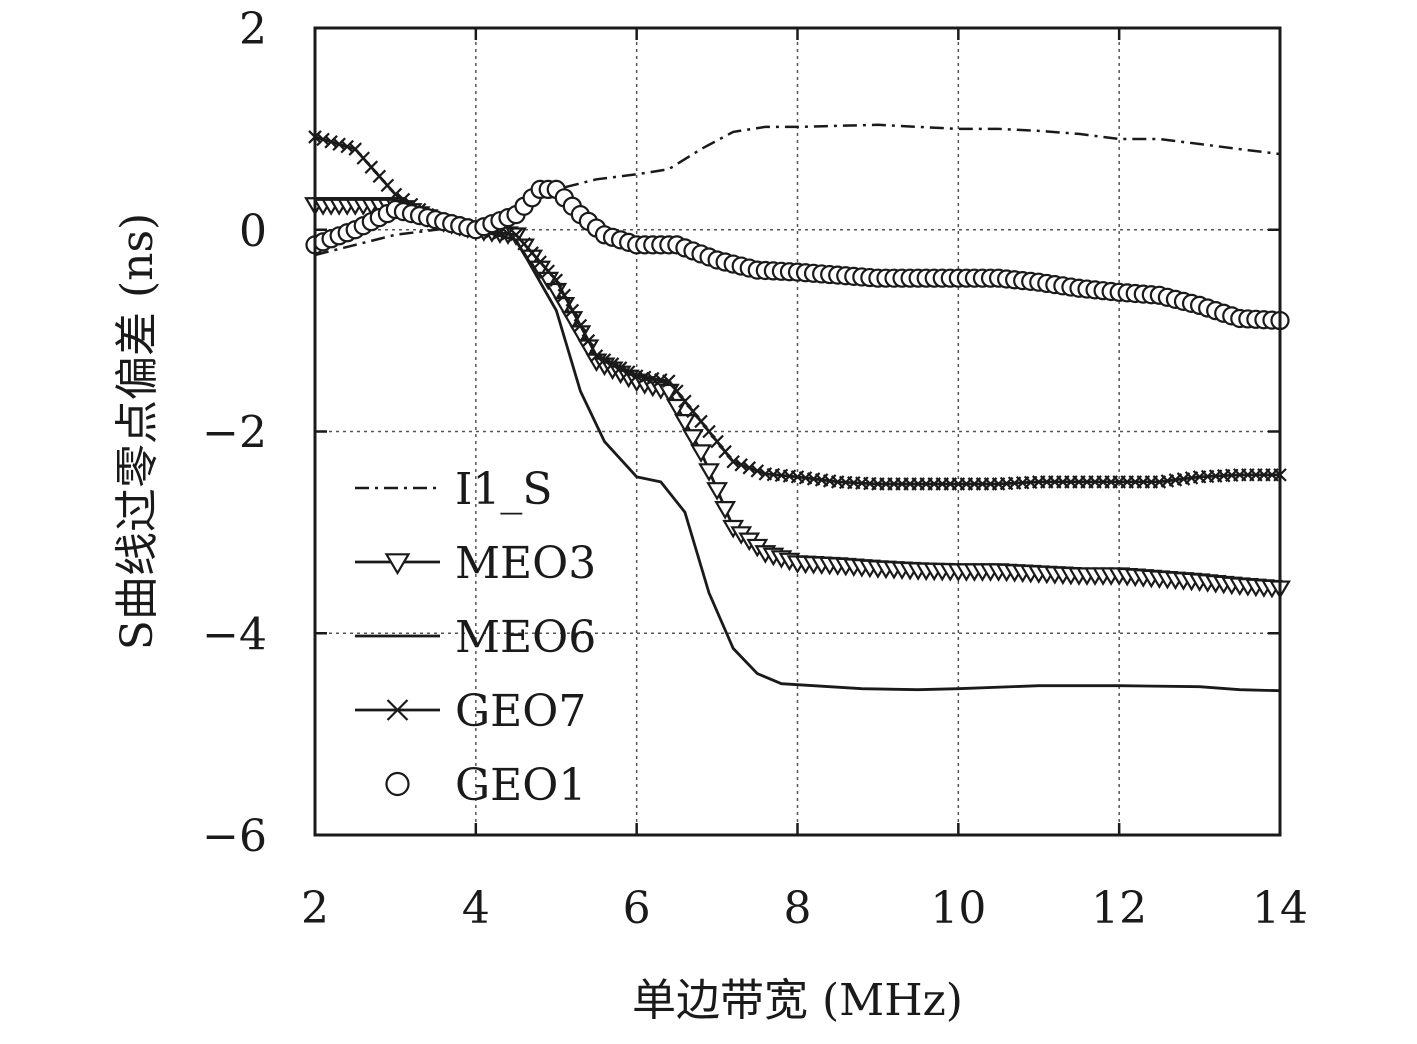 This screenshot has width=1417, height=1044. I want to click on legend-entry: MEO6, so click(475, 637).